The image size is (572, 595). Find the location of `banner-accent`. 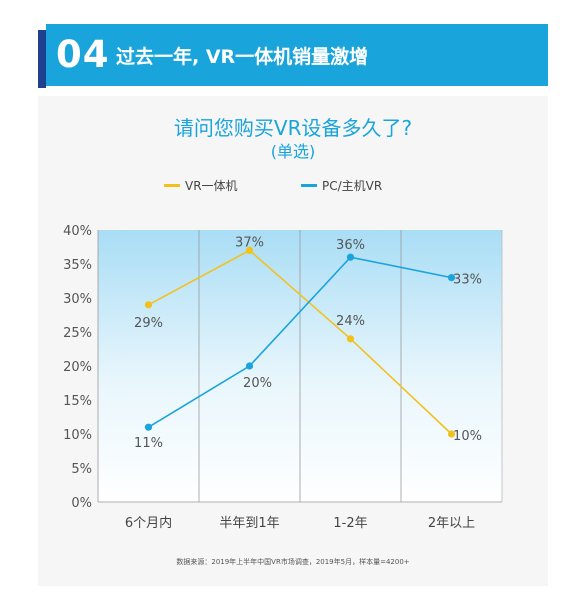

banner-accent is located at coordinates (42, 59).